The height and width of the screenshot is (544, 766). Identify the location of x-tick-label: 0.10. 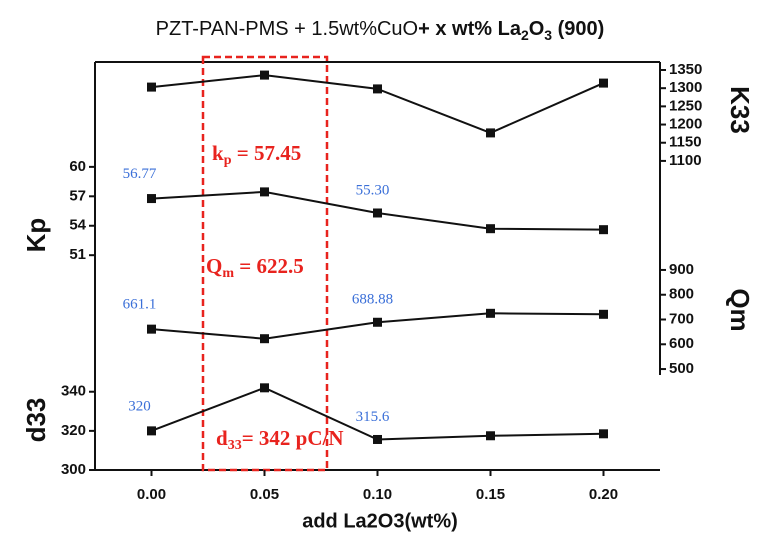
(377, 494).